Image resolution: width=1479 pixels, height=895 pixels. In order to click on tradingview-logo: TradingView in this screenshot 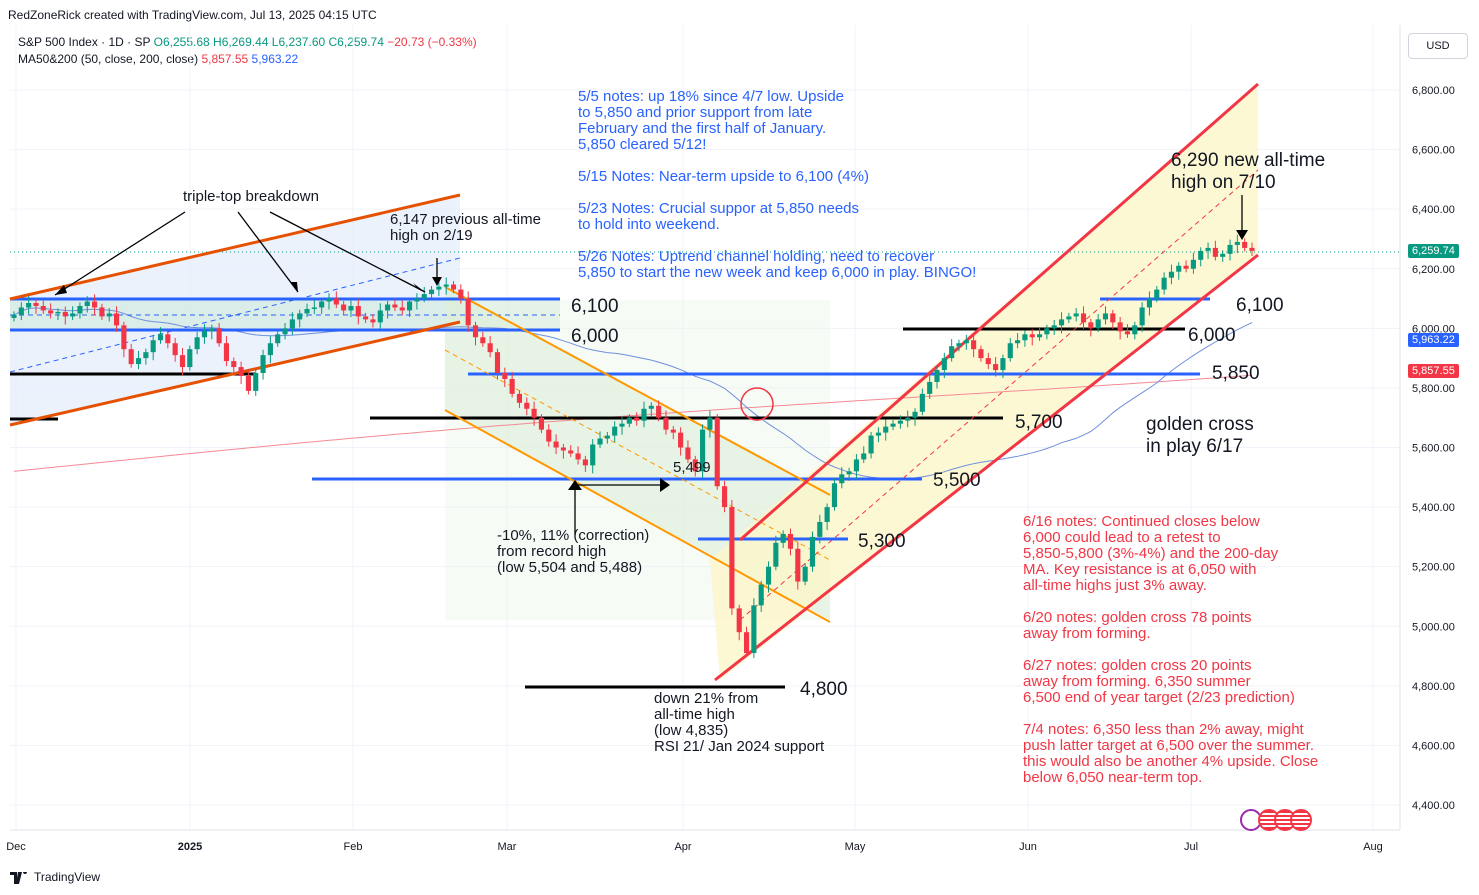, I will do `click(55, 877)`.